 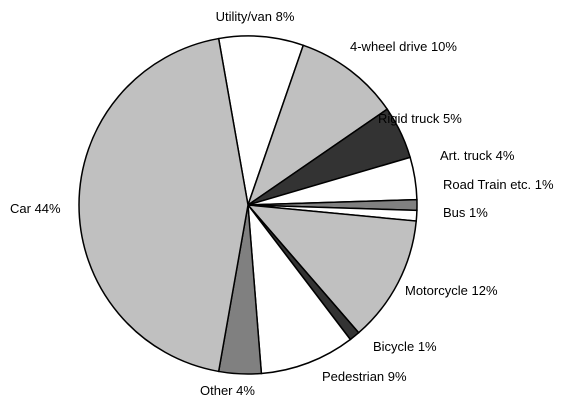 What do you see at coordinates (48, 208) in the screenshot?
I see `value-label: 44%` at bounding box center [48, 208].